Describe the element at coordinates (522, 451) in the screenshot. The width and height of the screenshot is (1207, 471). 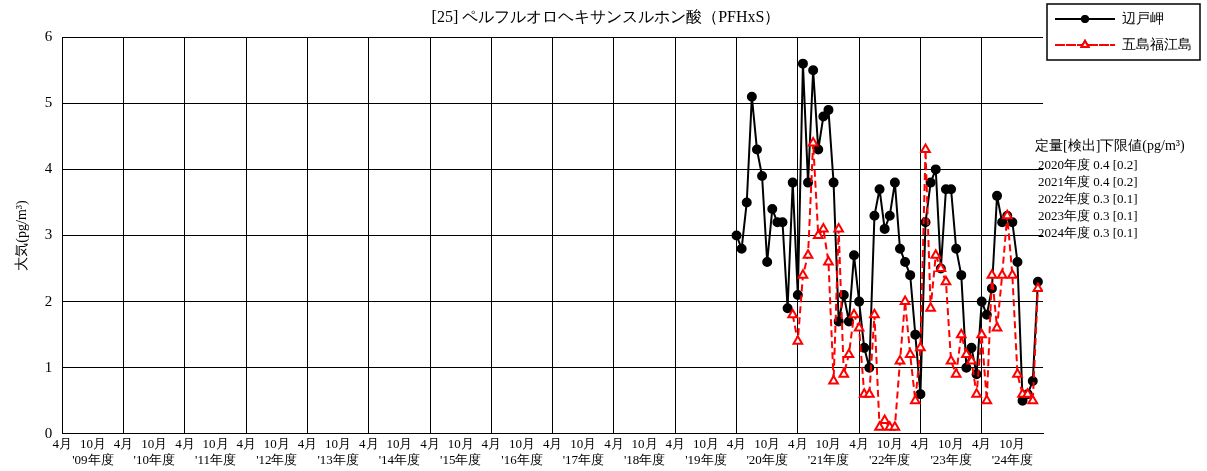
I see `x-tick-label: 10月 '16年度` at that location.